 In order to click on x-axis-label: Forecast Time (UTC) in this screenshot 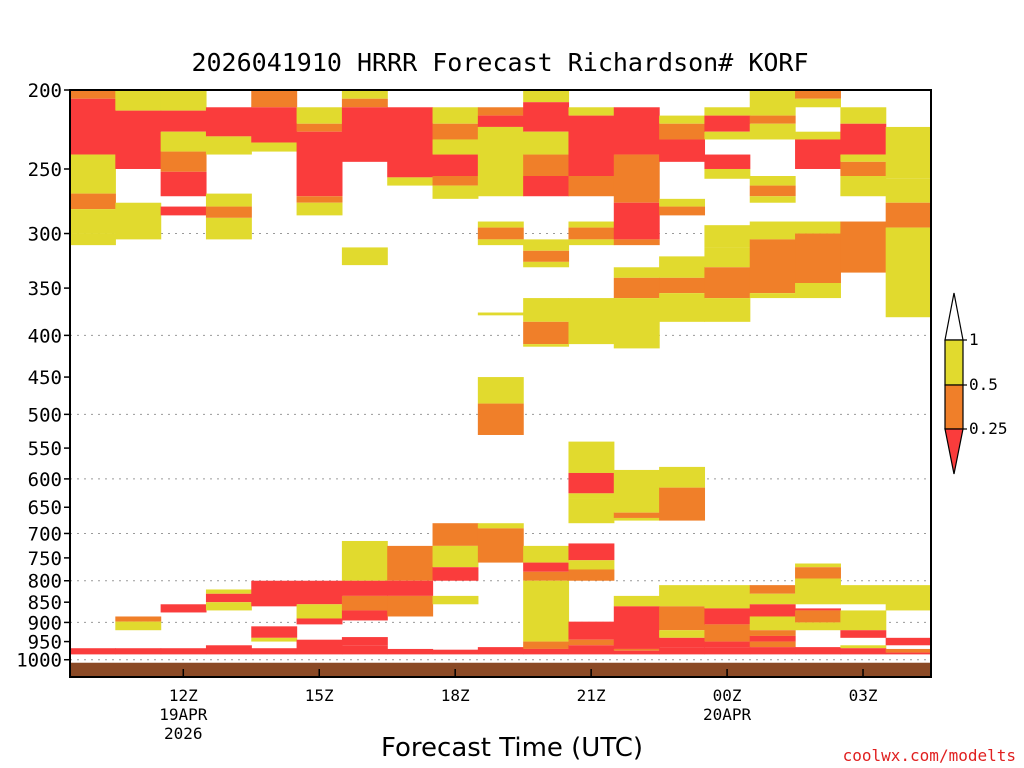, I will do `click(511, 748)`.